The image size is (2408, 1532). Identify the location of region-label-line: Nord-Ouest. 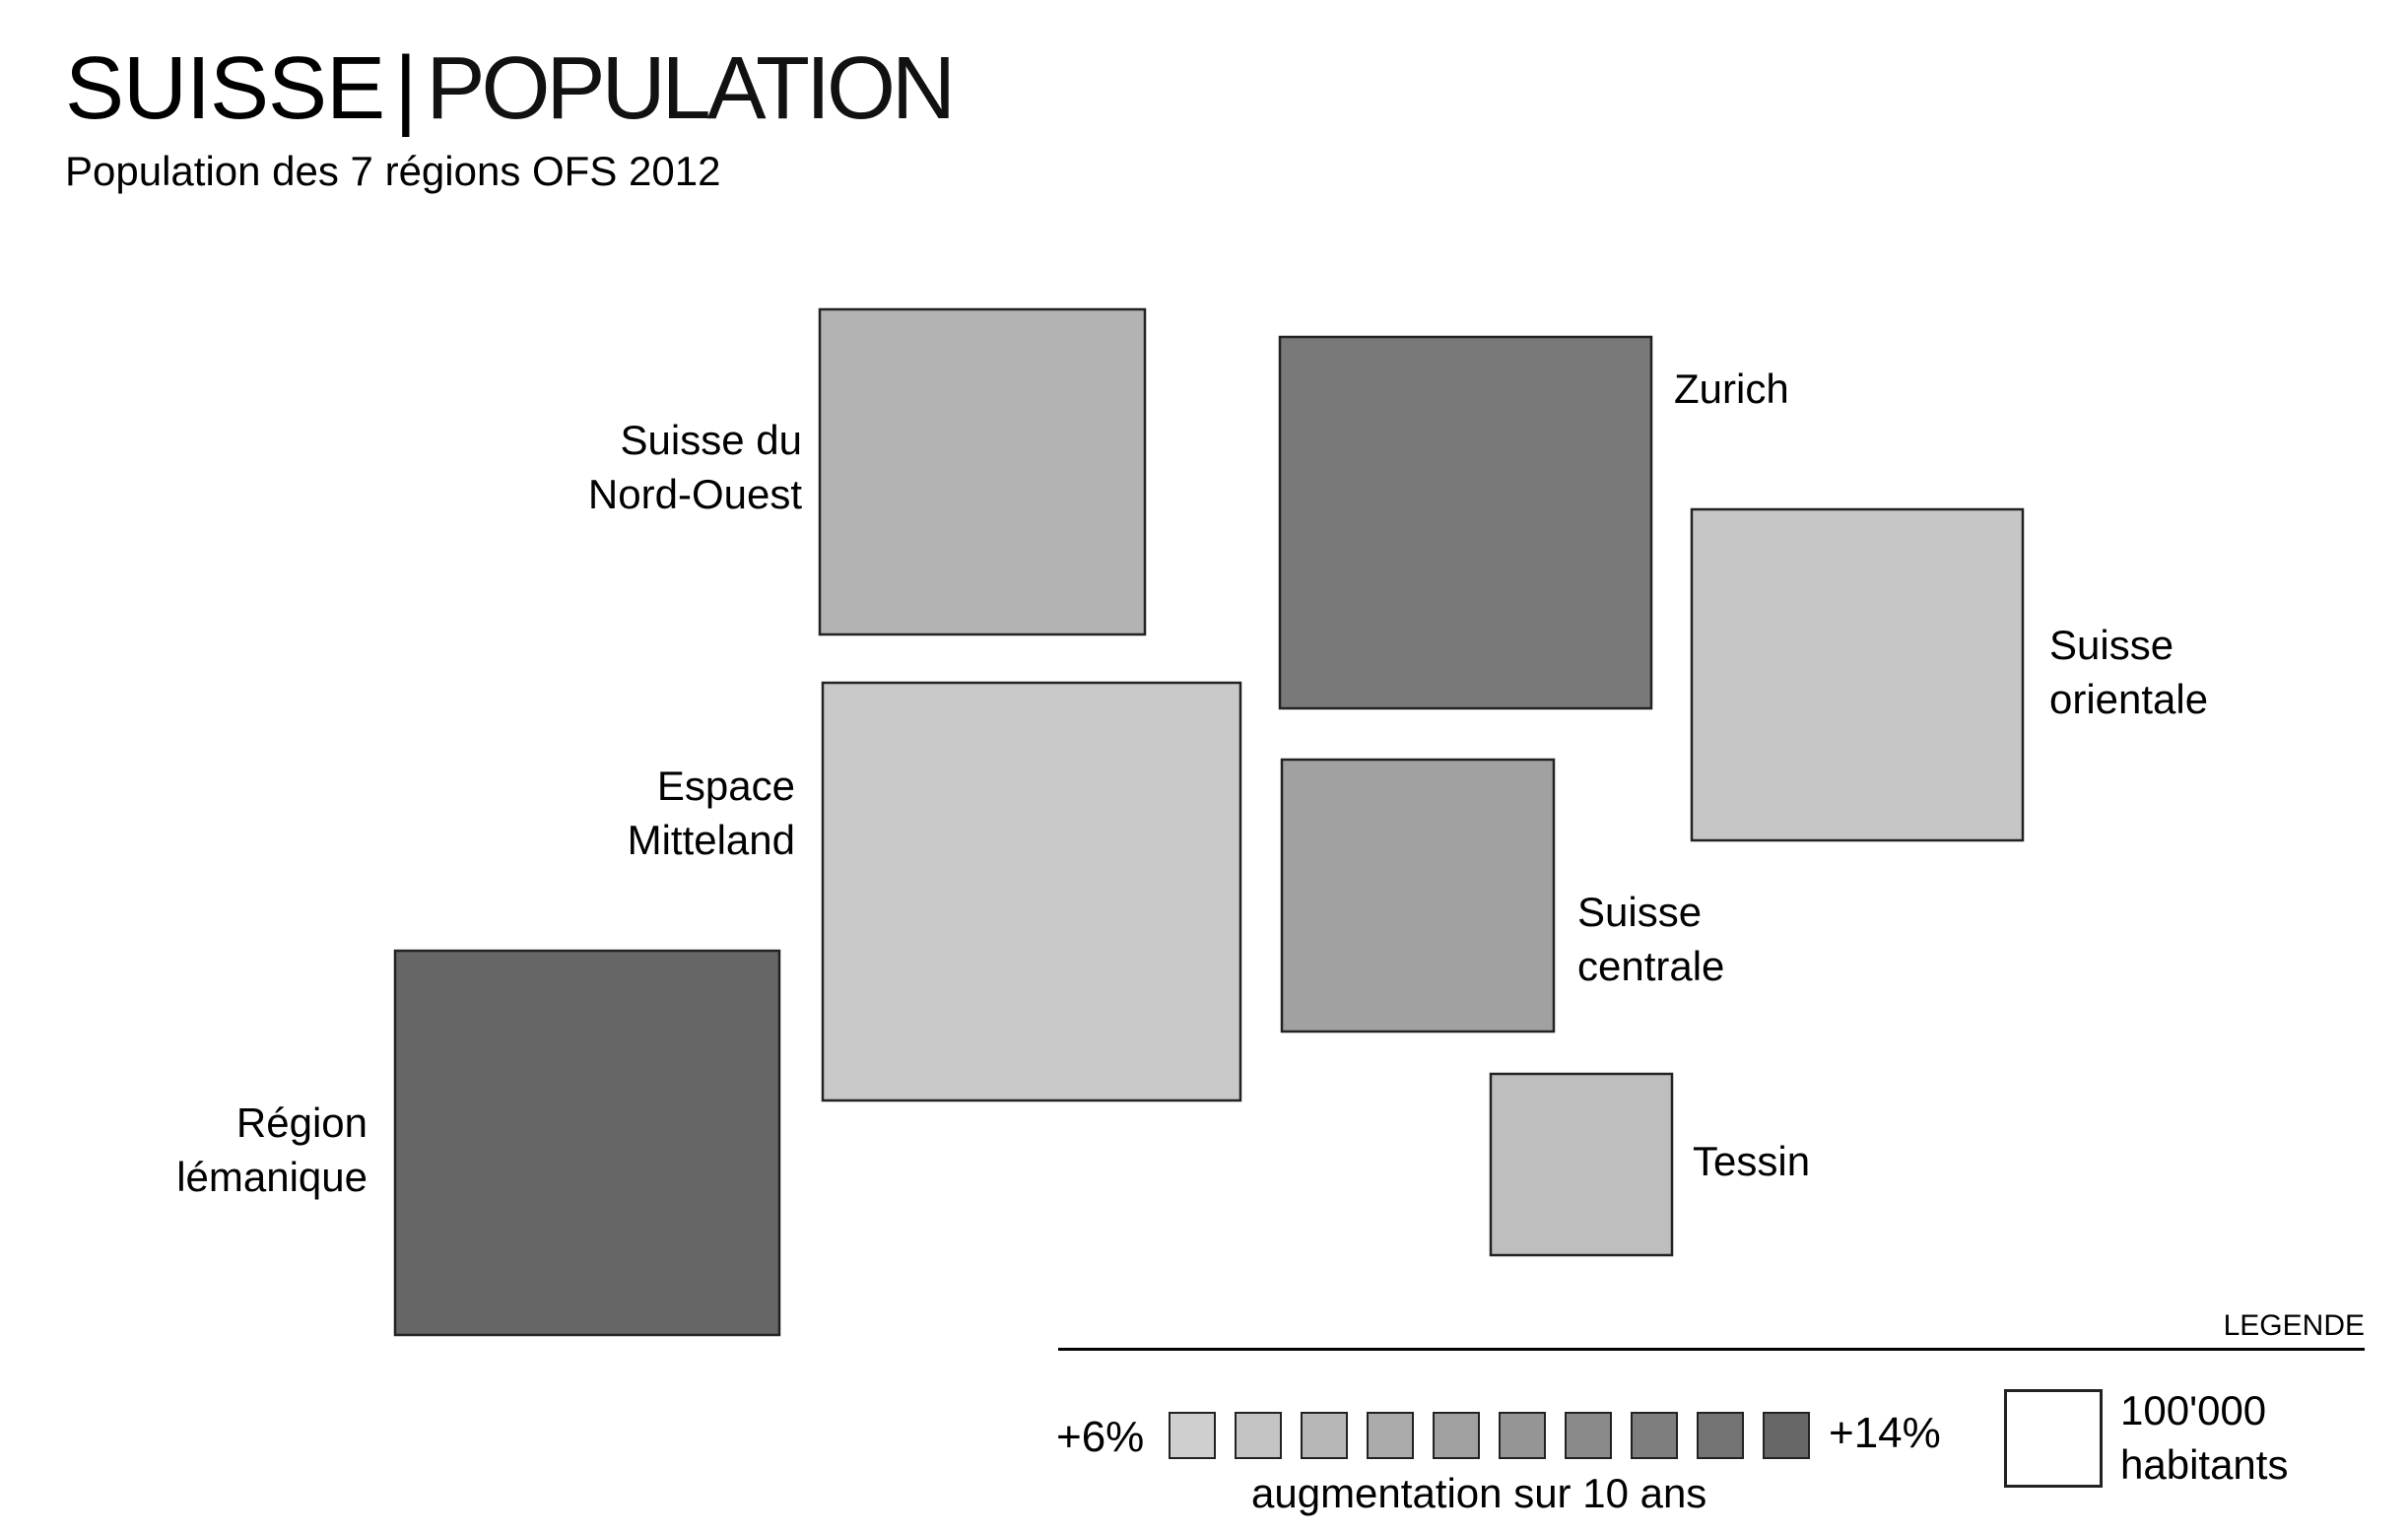
(694, 494).